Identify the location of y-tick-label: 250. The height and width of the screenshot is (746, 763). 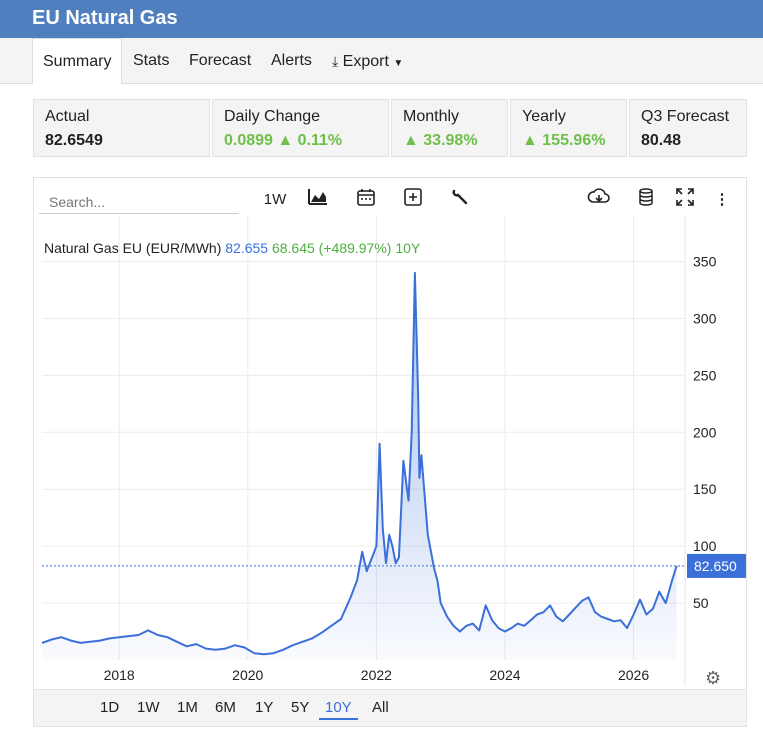
(705, 375).